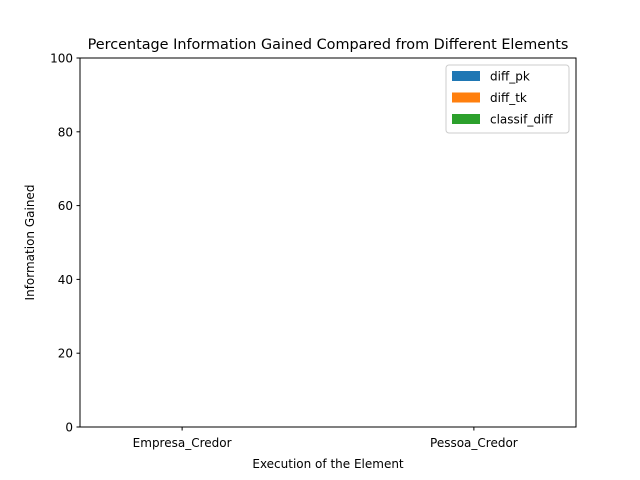  I want to click on x-axis-label: Execution of the Element, so click(328, 464).